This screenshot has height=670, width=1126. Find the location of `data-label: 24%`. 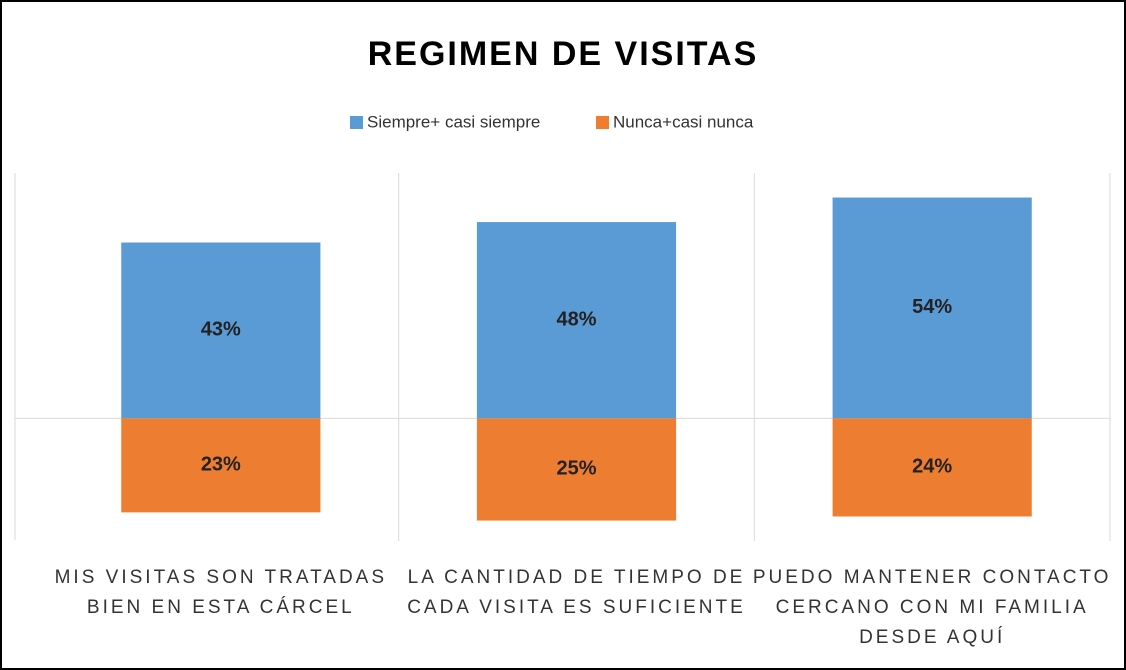

data-label: 24% is located at coordinates (932, 467).